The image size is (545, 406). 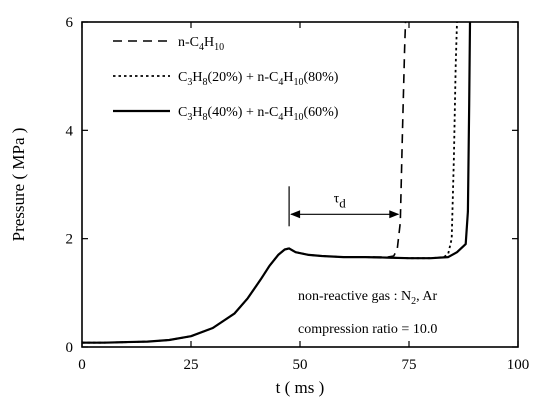 I want to click on legend-label-2: C3H8(20%) + n-C4H10(80%), so click(x=258, y=79).